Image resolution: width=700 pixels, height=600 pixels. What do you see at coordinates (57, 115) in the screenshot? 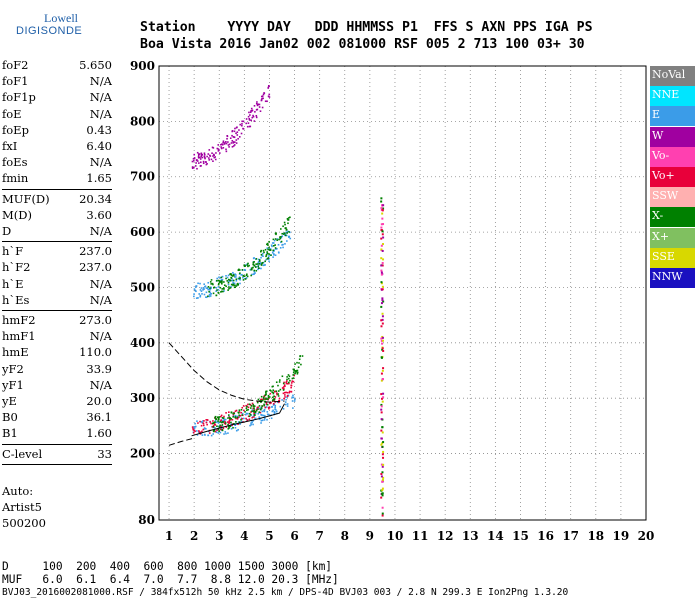
I see `param-row: foE N/A` at bounding box center [57, 115].